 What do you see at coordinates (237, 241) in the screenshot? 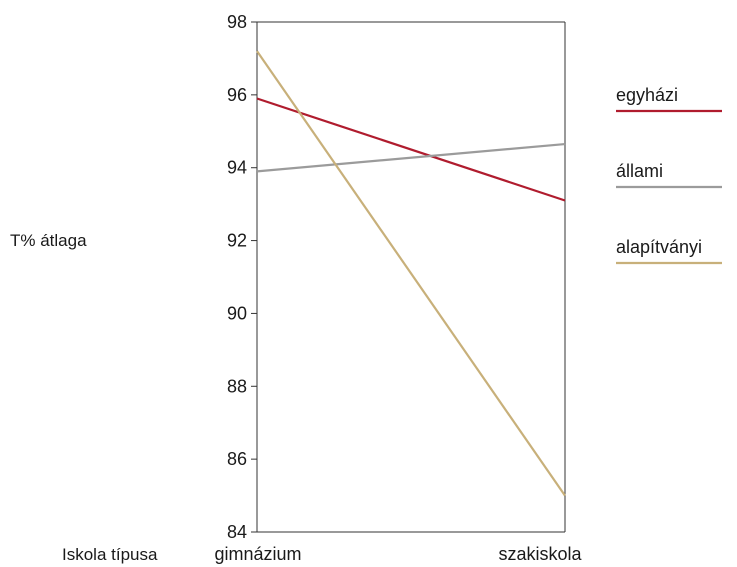
I see `y-tick-label: 92` at bounding box center [237, 241].